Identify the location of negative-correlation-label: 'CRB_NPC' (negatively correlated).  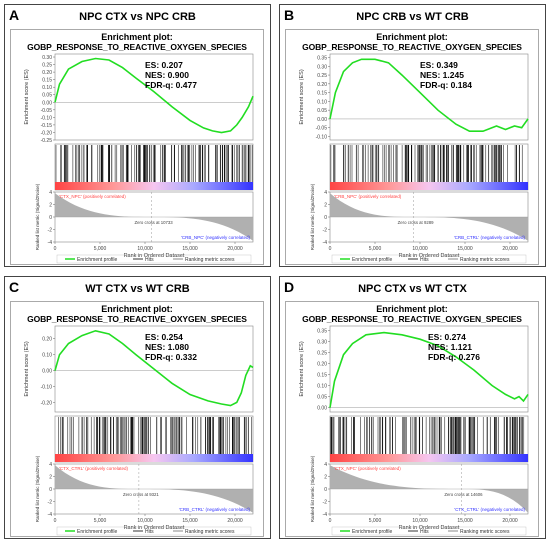
(215, 237).